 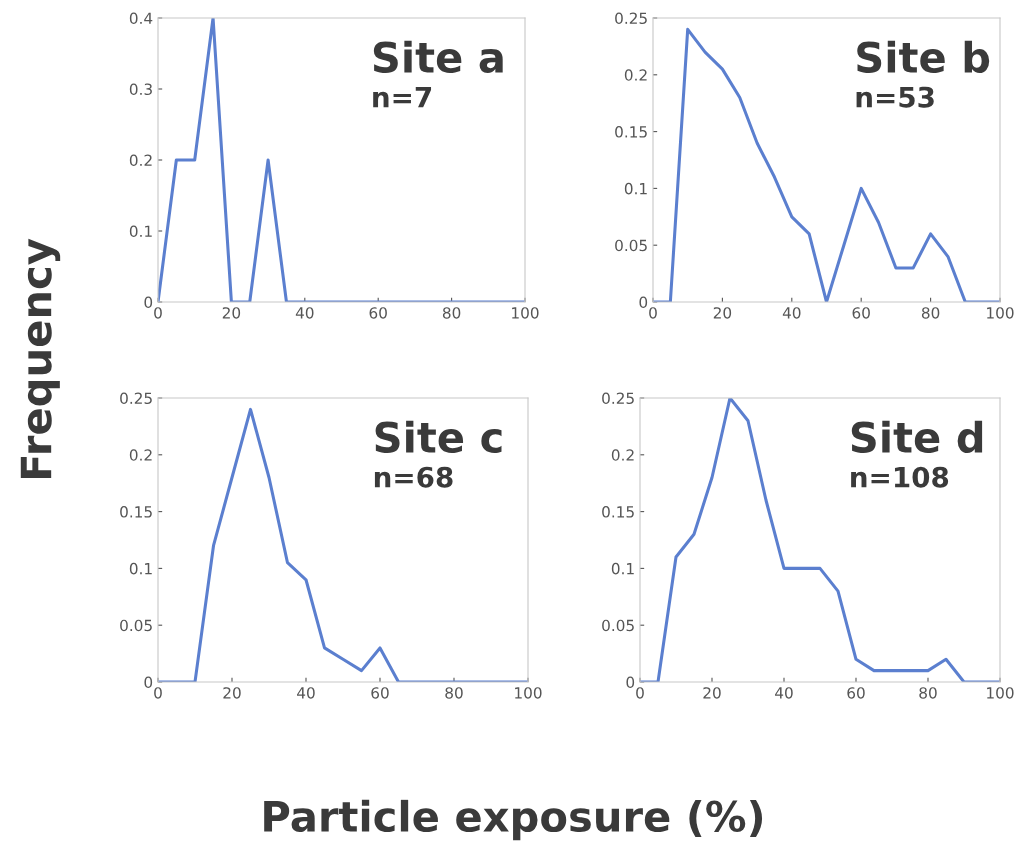 What do you see at coordinates (820, 540) in the screenshot?
I see `line-series` at bounding box center [820, 540].